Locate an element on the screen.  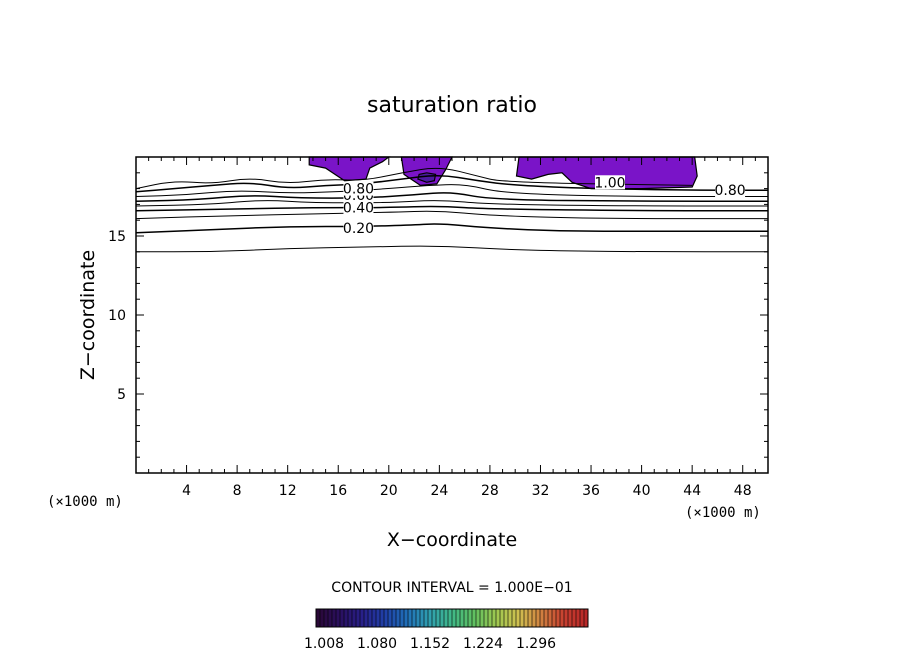
colorbar-tick-0: 1.008 is located at coordinates (324, 644).